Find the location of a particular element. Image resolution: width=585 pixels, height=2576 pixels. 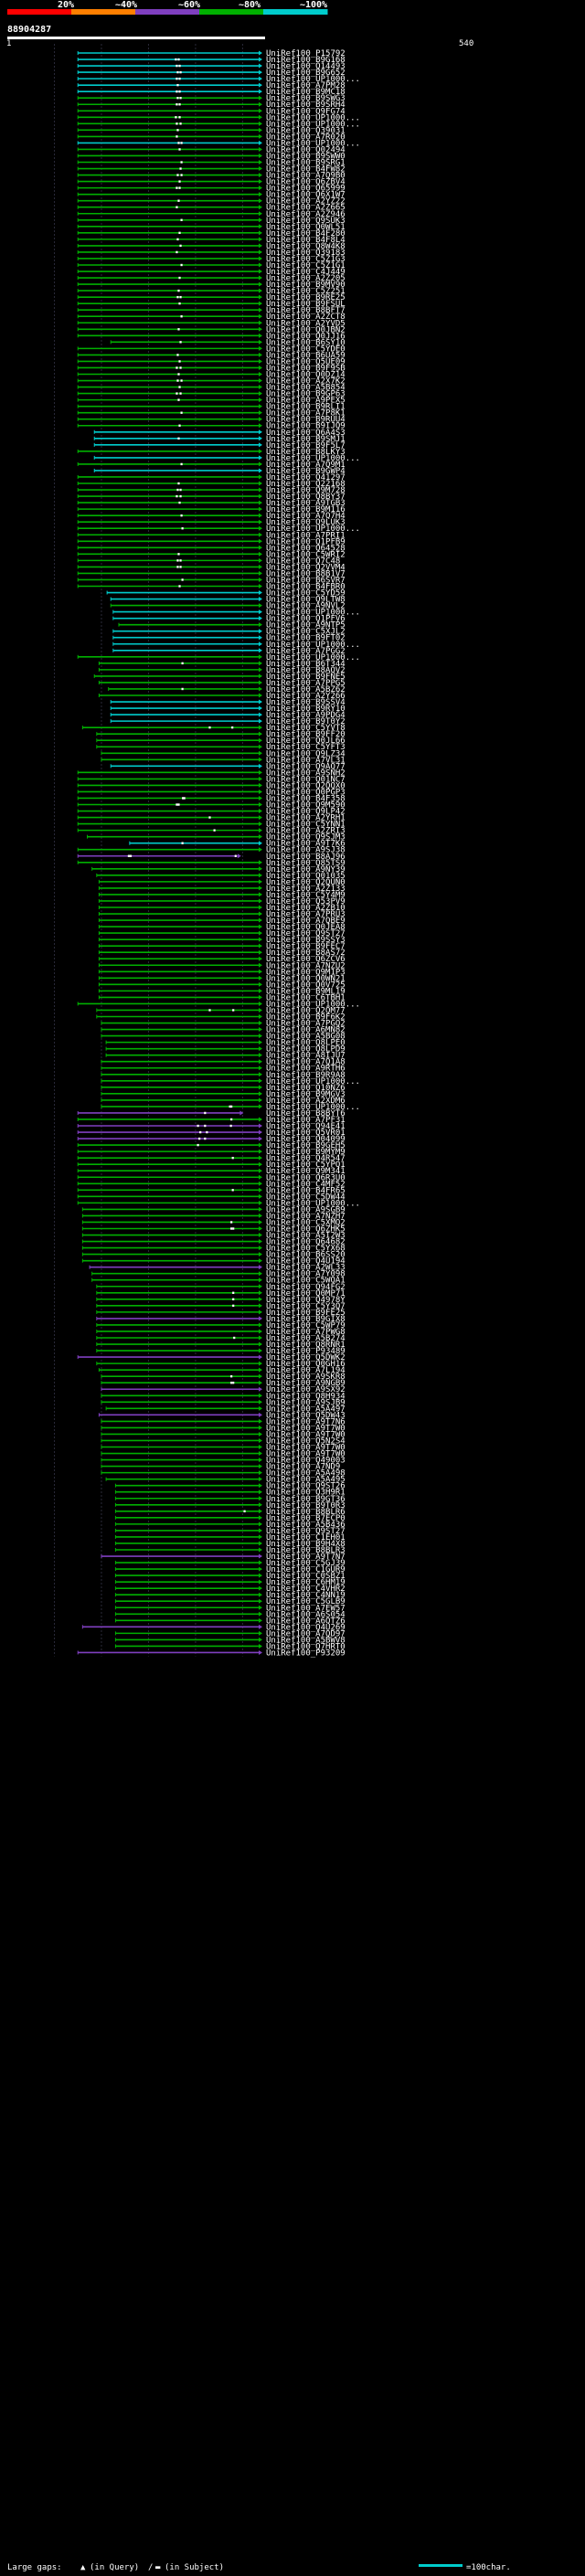

row-label: UniRef100_A2ZB10 is located at coordinates (306, 908).